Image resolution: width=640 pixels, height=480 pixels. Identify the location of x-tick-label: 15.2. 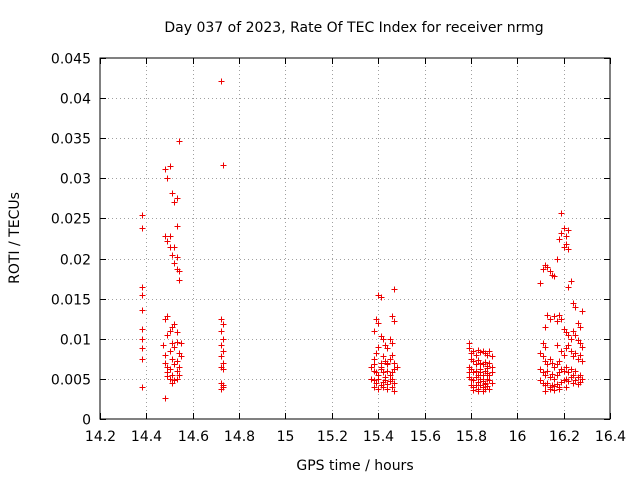
(332, 437).